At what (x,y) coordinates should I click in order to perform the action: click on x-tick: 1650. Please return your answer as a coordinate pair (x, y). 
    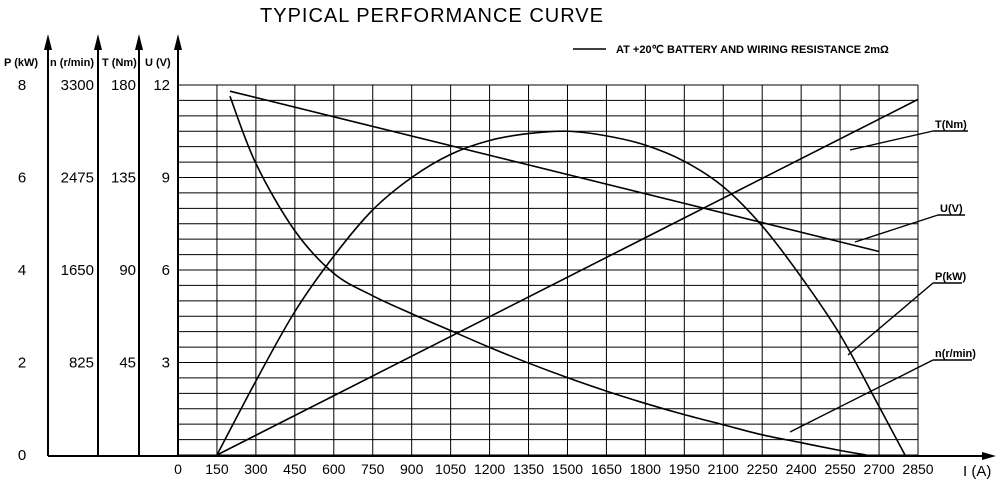
    Looking at the image, I should click on (606, 469).